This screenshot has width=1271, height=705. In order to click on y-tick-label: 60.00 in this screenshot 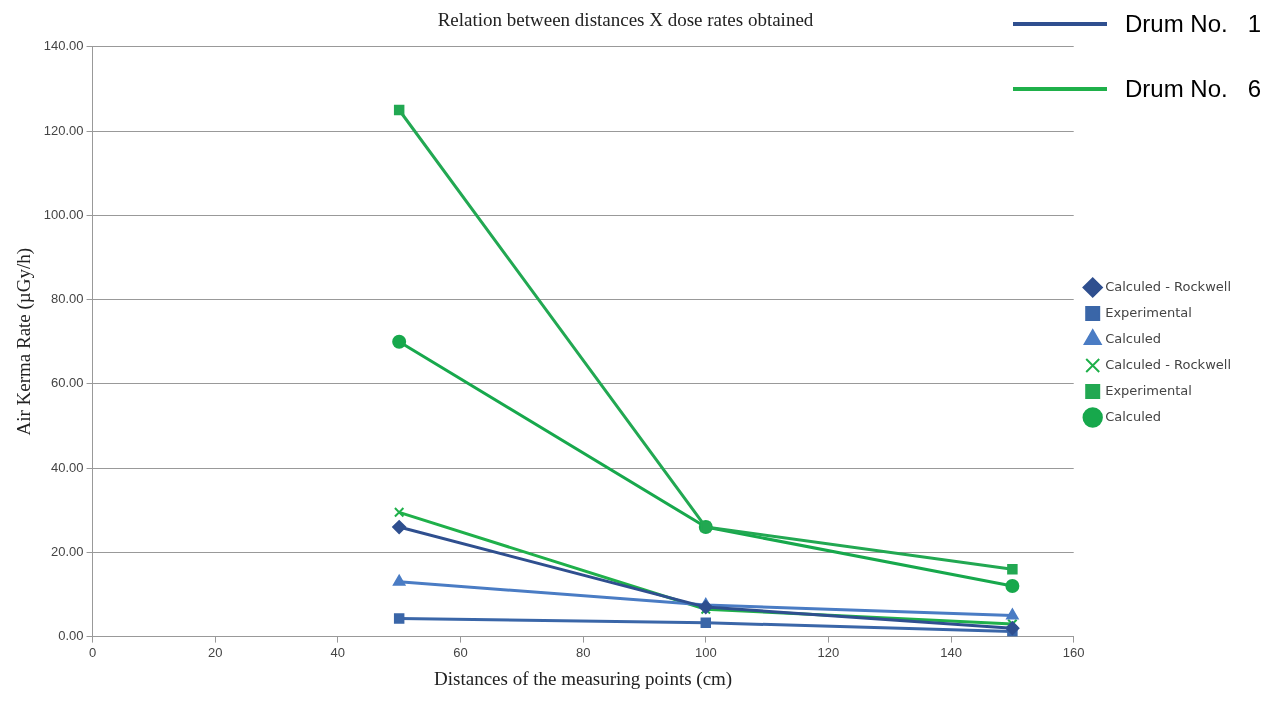, I will do `click(67, 383)`.